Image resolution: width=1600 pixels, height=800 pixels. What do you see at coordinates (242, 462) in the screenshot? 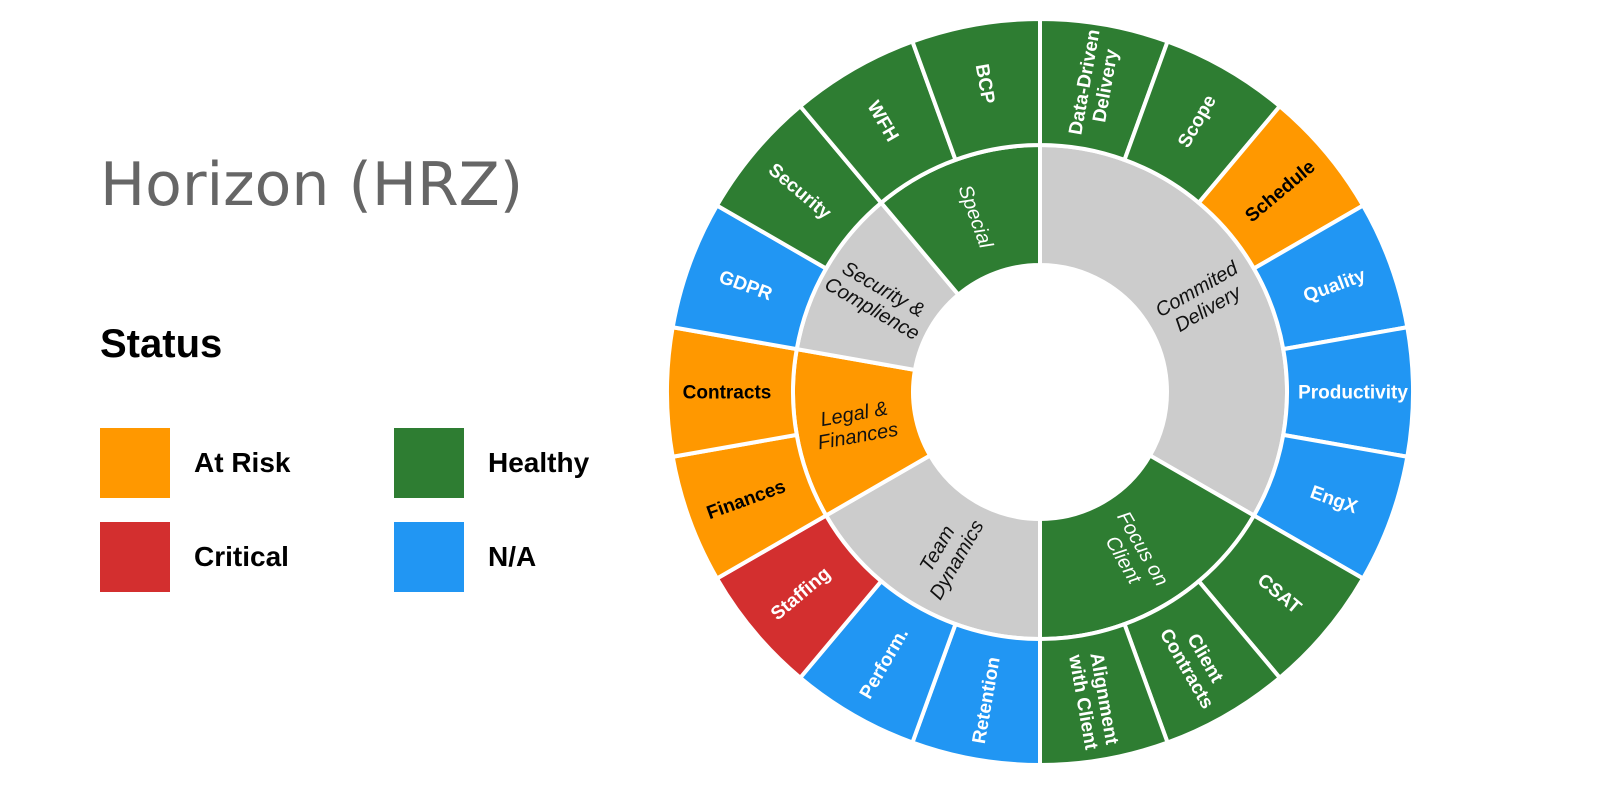
I see `legend-label-at-risk: At Risk` at bounding box center [242, 462].